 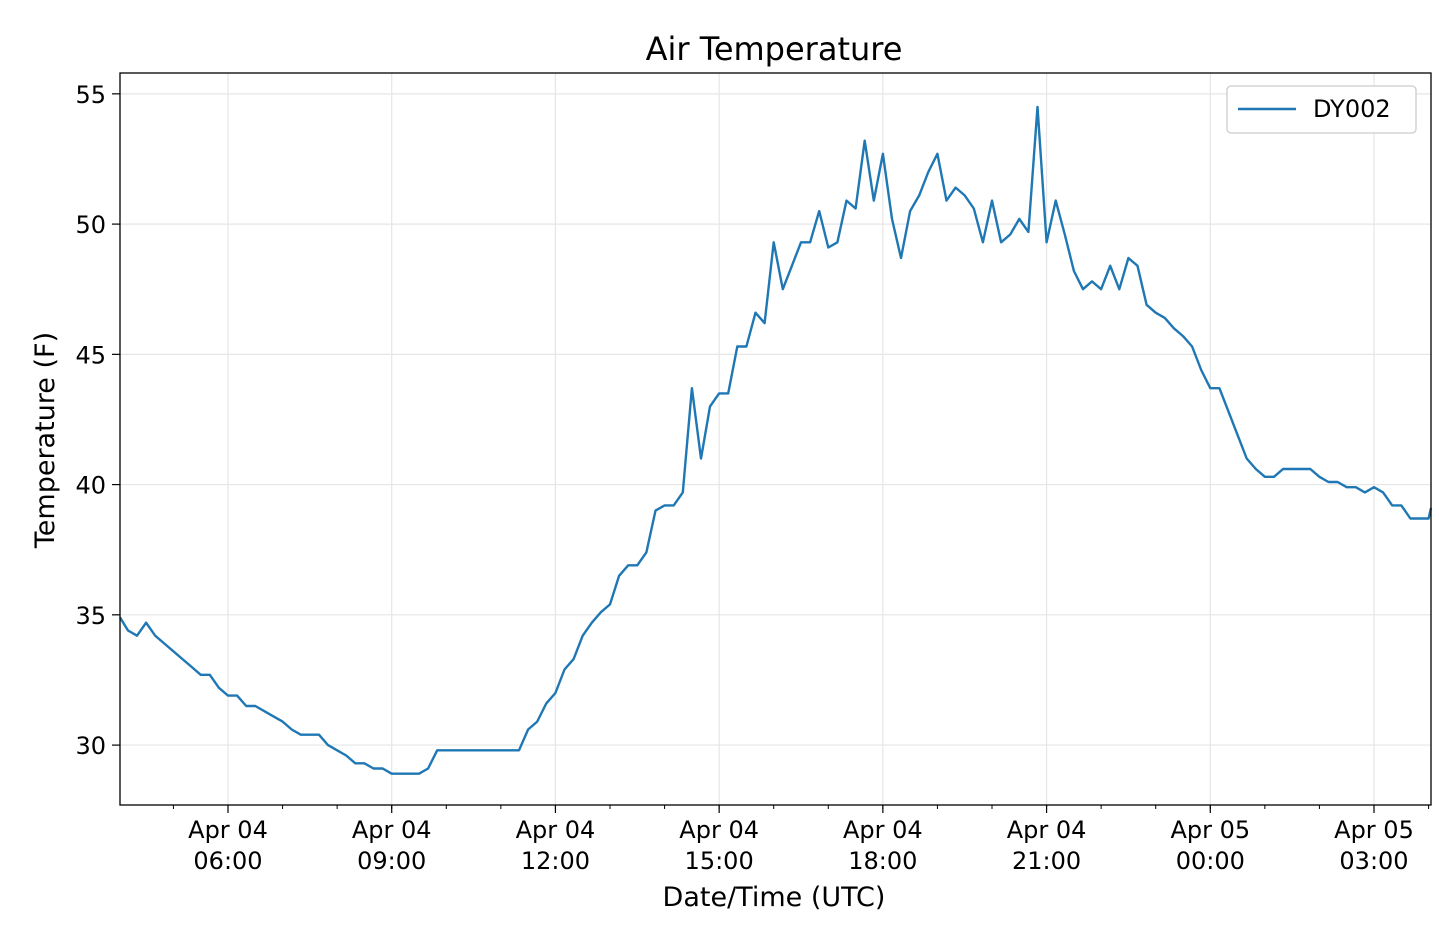 What do you see at coordinates (90, 616) in the screenshot?
I see `y-tick-label: 35` at bounding box center [90, 616].